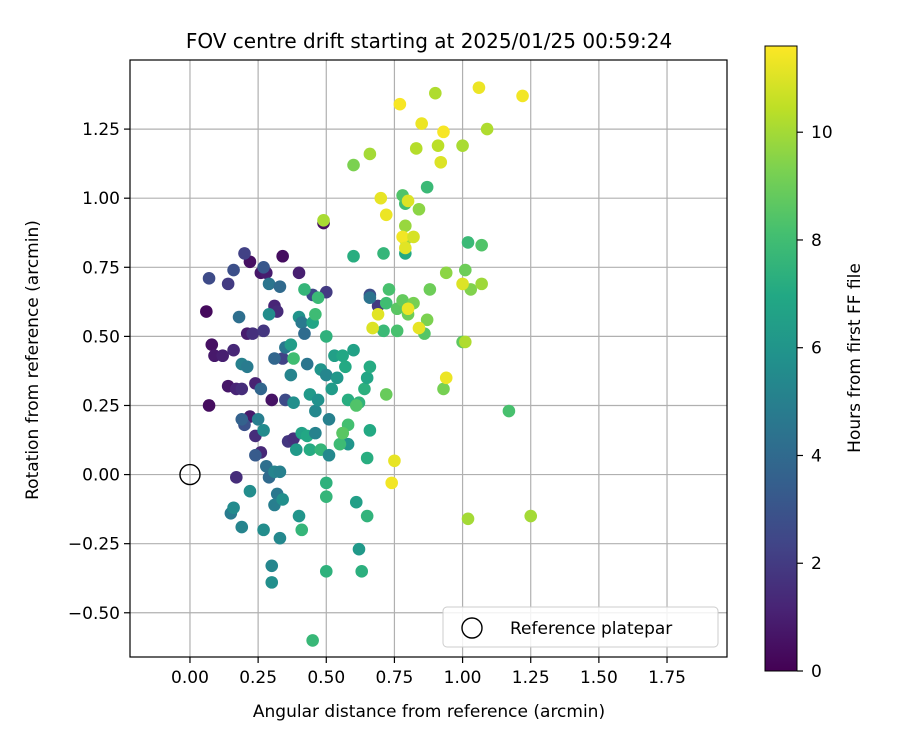  I want to click on x-tick-label: 1.50, so click(599, 678).